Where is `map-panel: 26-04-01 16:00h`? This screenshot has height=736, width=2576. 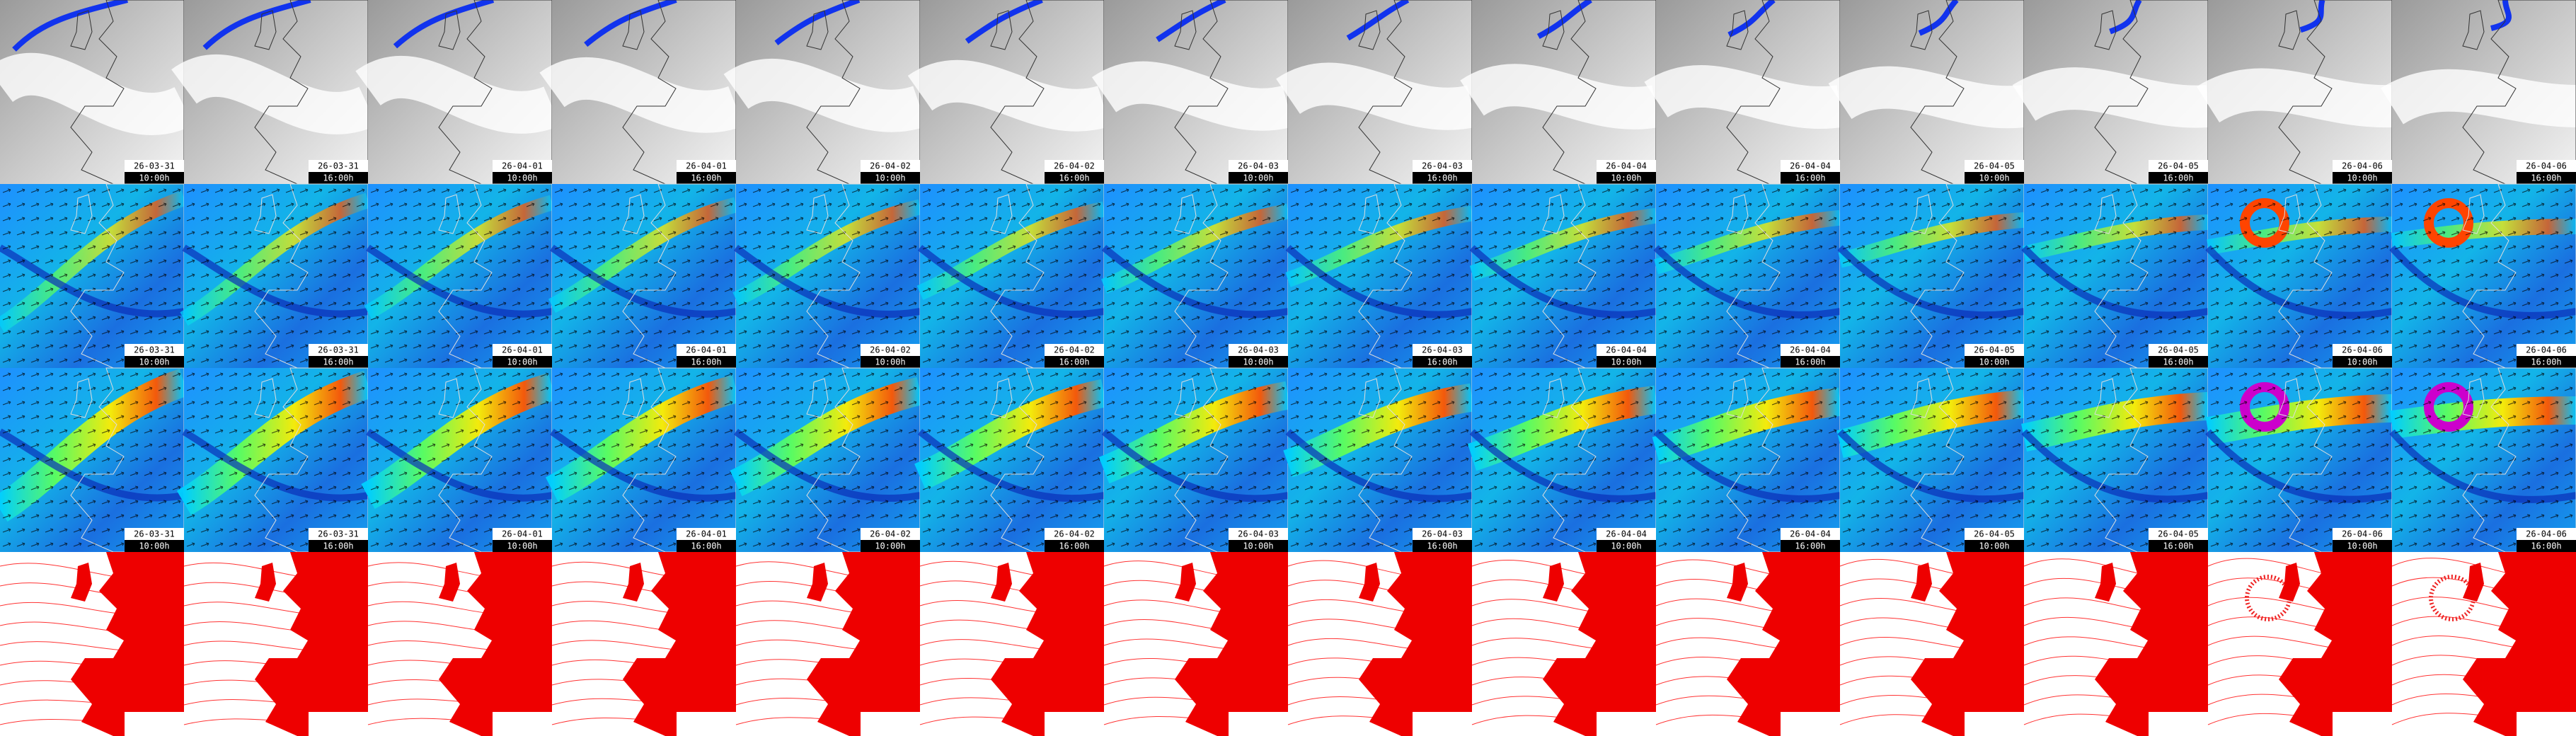 map-panel: 26-04-01 16:00h is located at coordinates (642, 92).